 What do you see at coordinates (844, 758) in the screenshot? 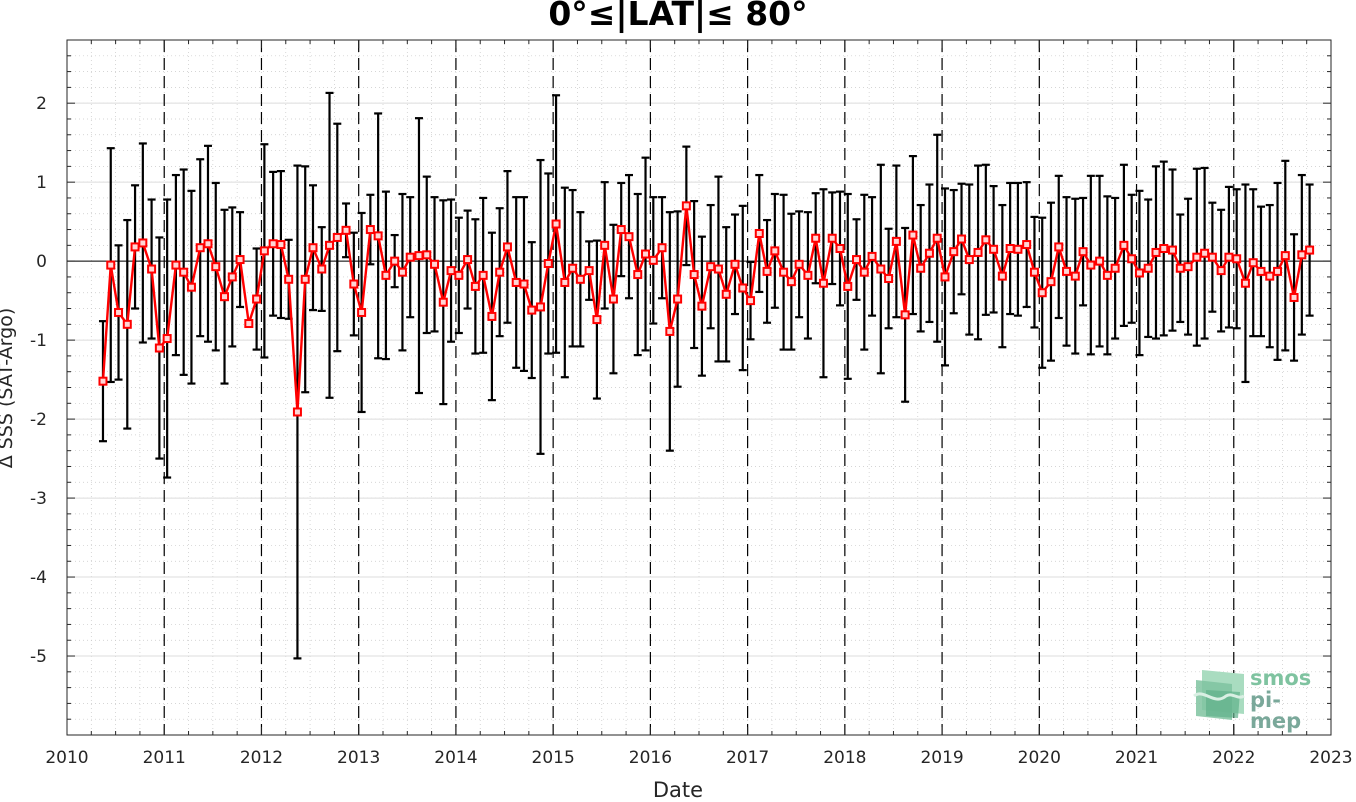
I see `x-tick-label: 2018` at bounding box center [844, 758].